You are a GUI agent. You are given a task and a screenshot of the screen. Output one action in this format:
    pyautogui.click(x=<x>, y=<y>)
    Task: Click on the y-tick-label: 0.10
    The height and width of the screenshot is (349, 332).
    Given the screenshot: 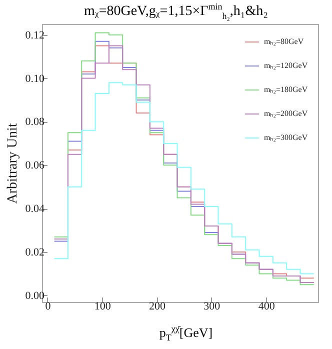 What is the action you would take?
    pyautogui.click(x=35, y=78)
    